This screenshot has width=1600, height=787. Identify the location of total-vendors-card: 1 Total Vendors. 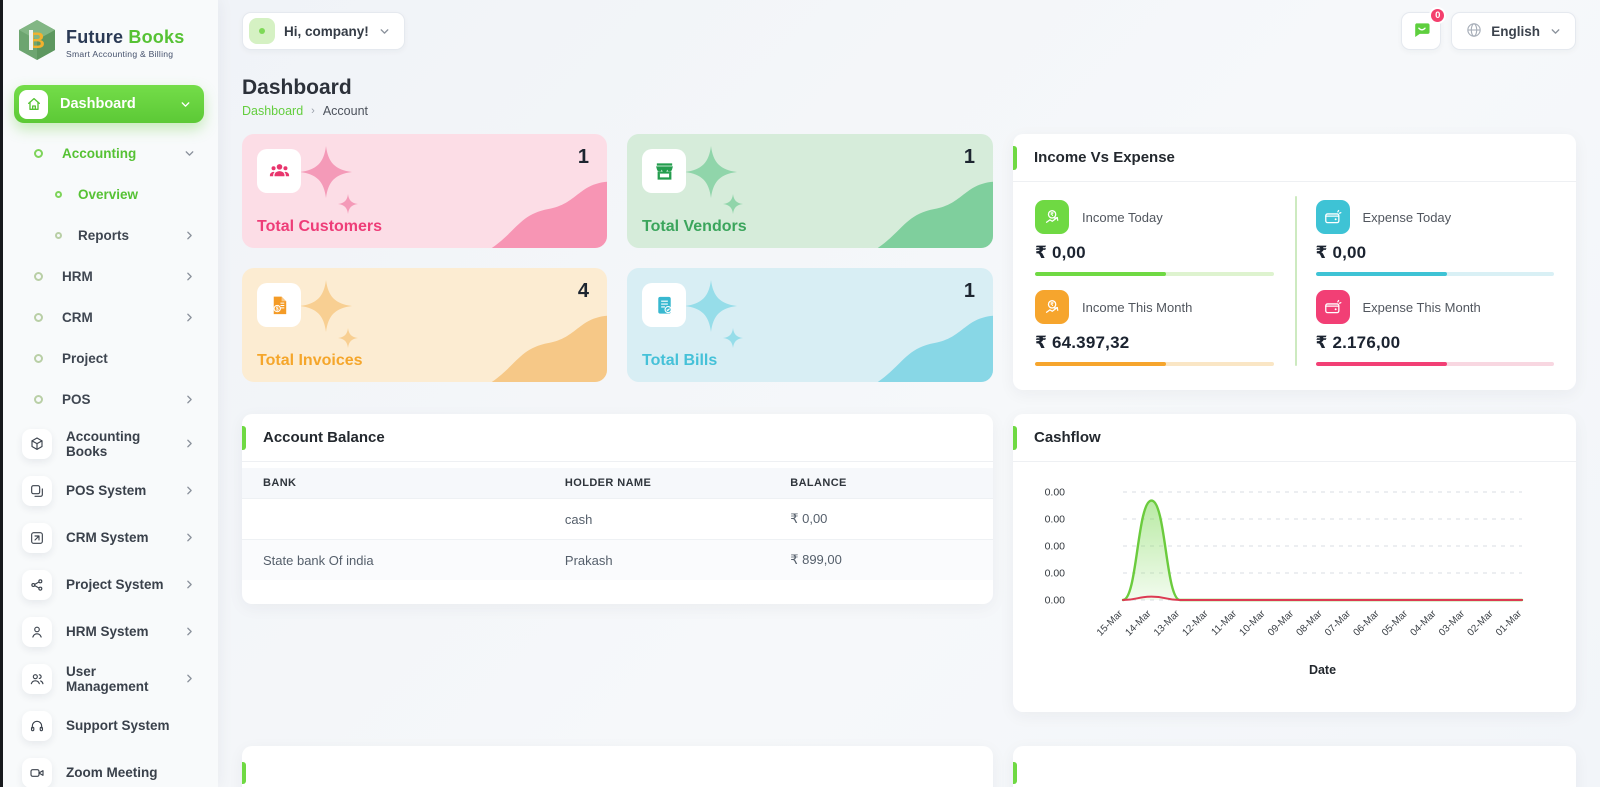
(810, 191).